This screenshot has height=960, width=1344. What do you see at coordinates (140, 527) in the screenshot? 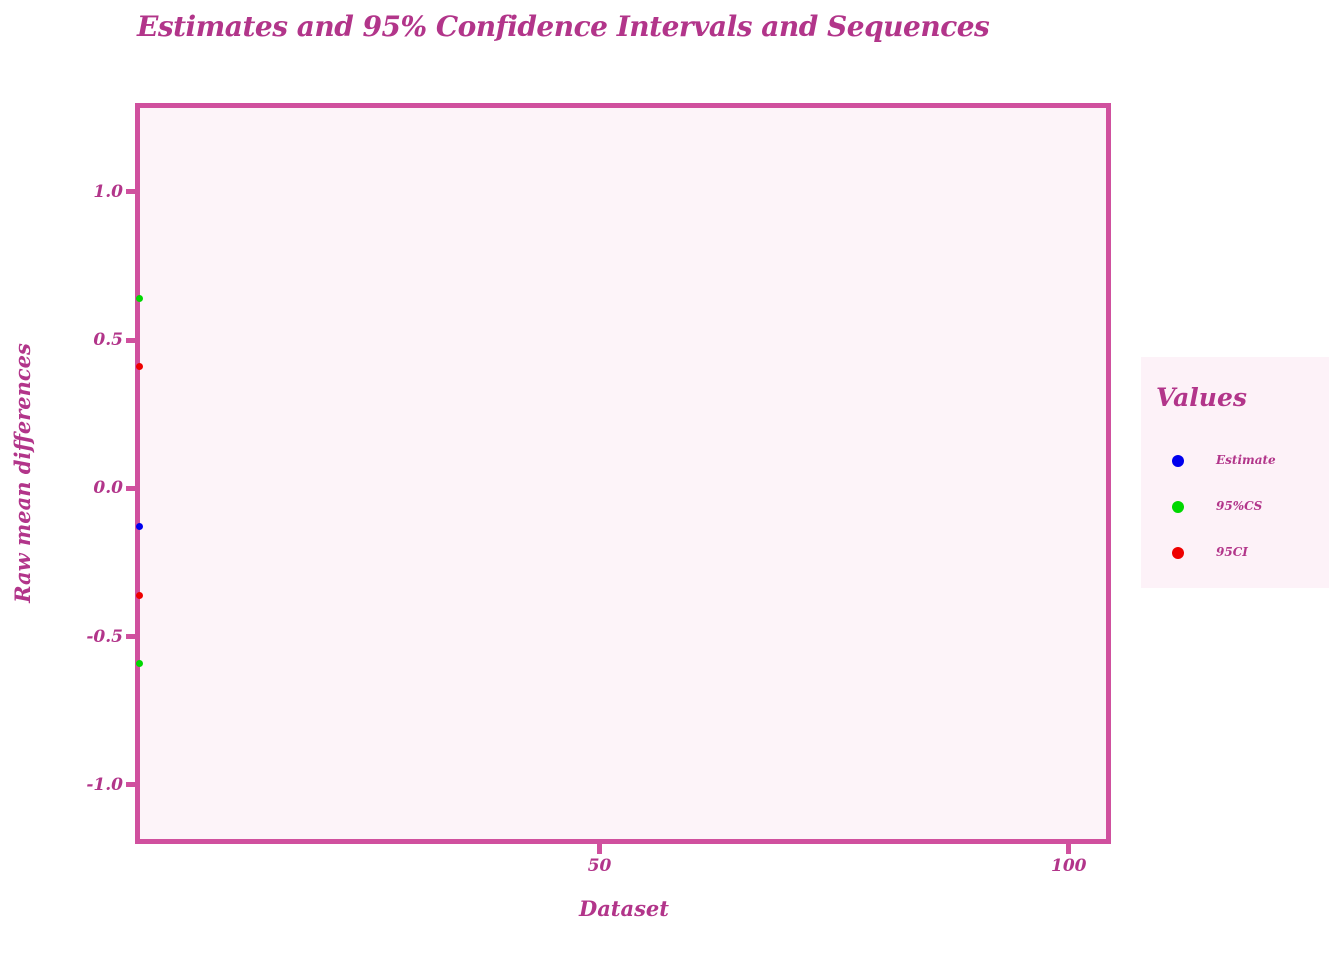
I see `data-point-estimate` at bounding box center [140, 527].